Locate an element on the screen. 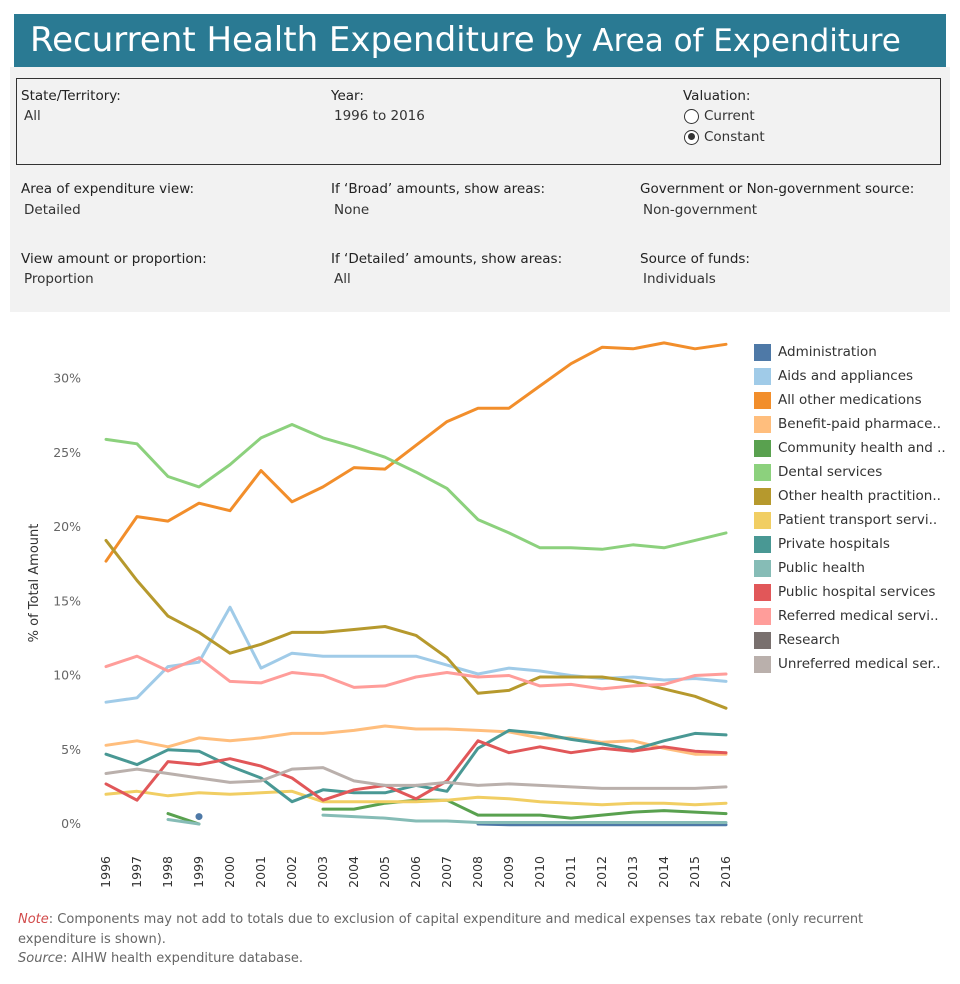 This screenshot has height=984, width=960. valuation-option-constant: Constant is located at coordinates (724, 137).